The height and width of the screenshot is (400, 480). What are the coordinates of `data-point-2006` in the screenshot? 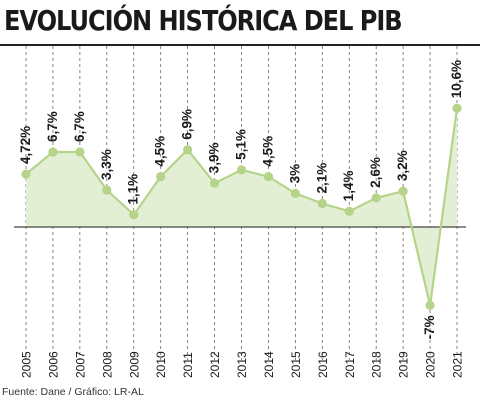 It's located at (53, 152).